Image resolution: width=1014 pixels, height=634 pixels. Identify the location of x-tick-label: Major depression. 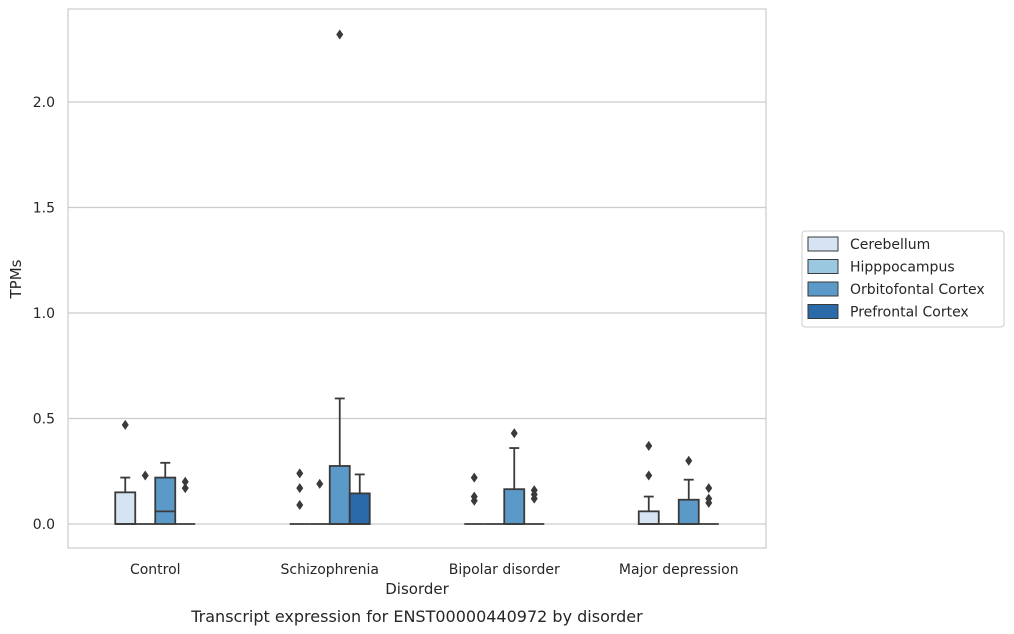
(679, 570).